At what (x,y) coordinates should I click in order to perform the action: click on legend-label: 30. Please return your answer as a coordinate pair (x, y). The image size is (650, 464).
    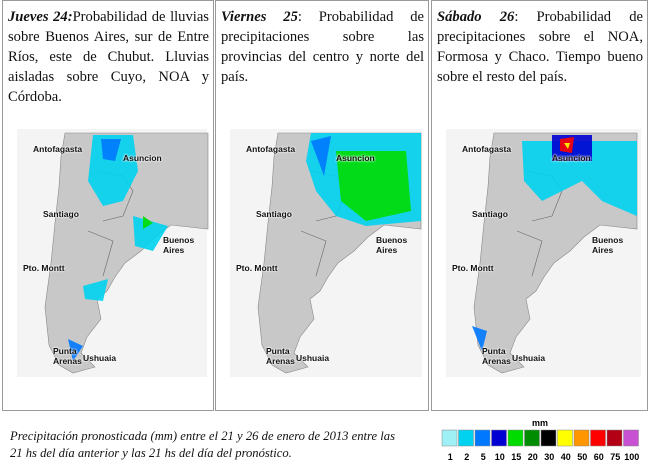
    Looking at the image, I should click on (549, 457).